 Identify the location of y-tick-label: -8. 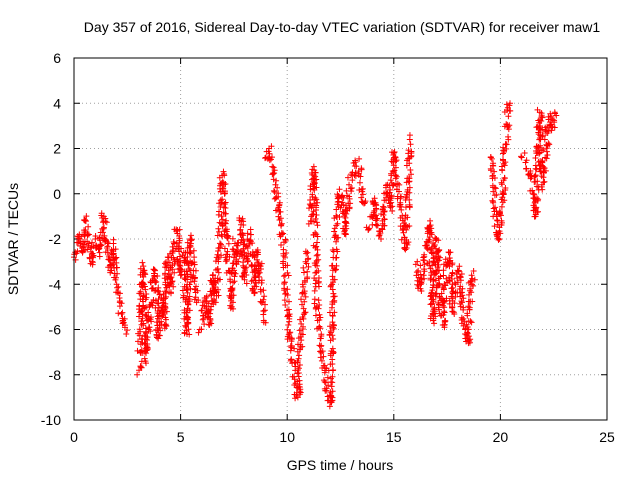
(55, 375).